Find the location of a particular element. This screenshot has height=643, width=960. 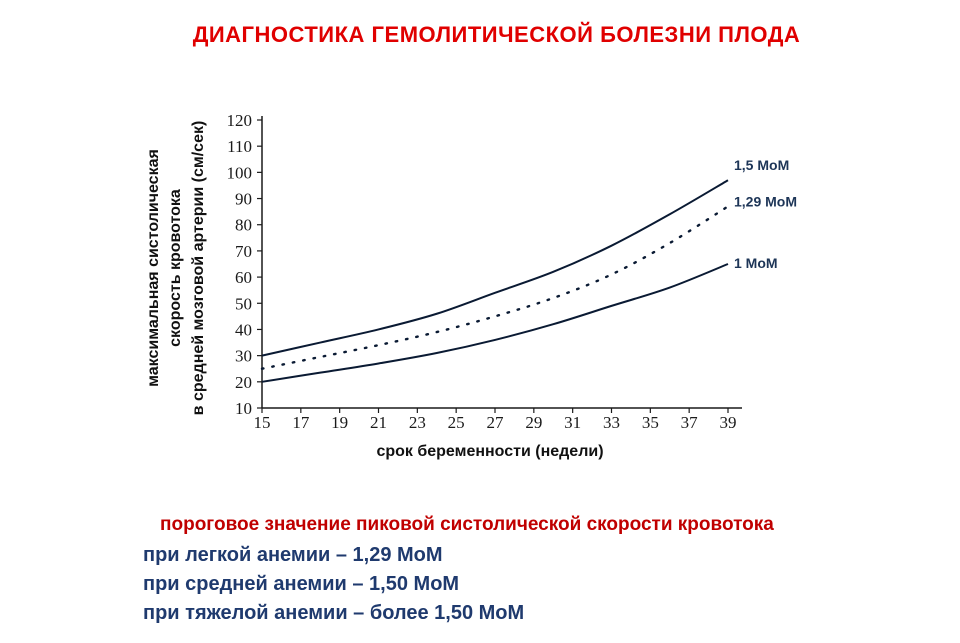

series-label: 1 MoM is located at coordinates (756, 263).